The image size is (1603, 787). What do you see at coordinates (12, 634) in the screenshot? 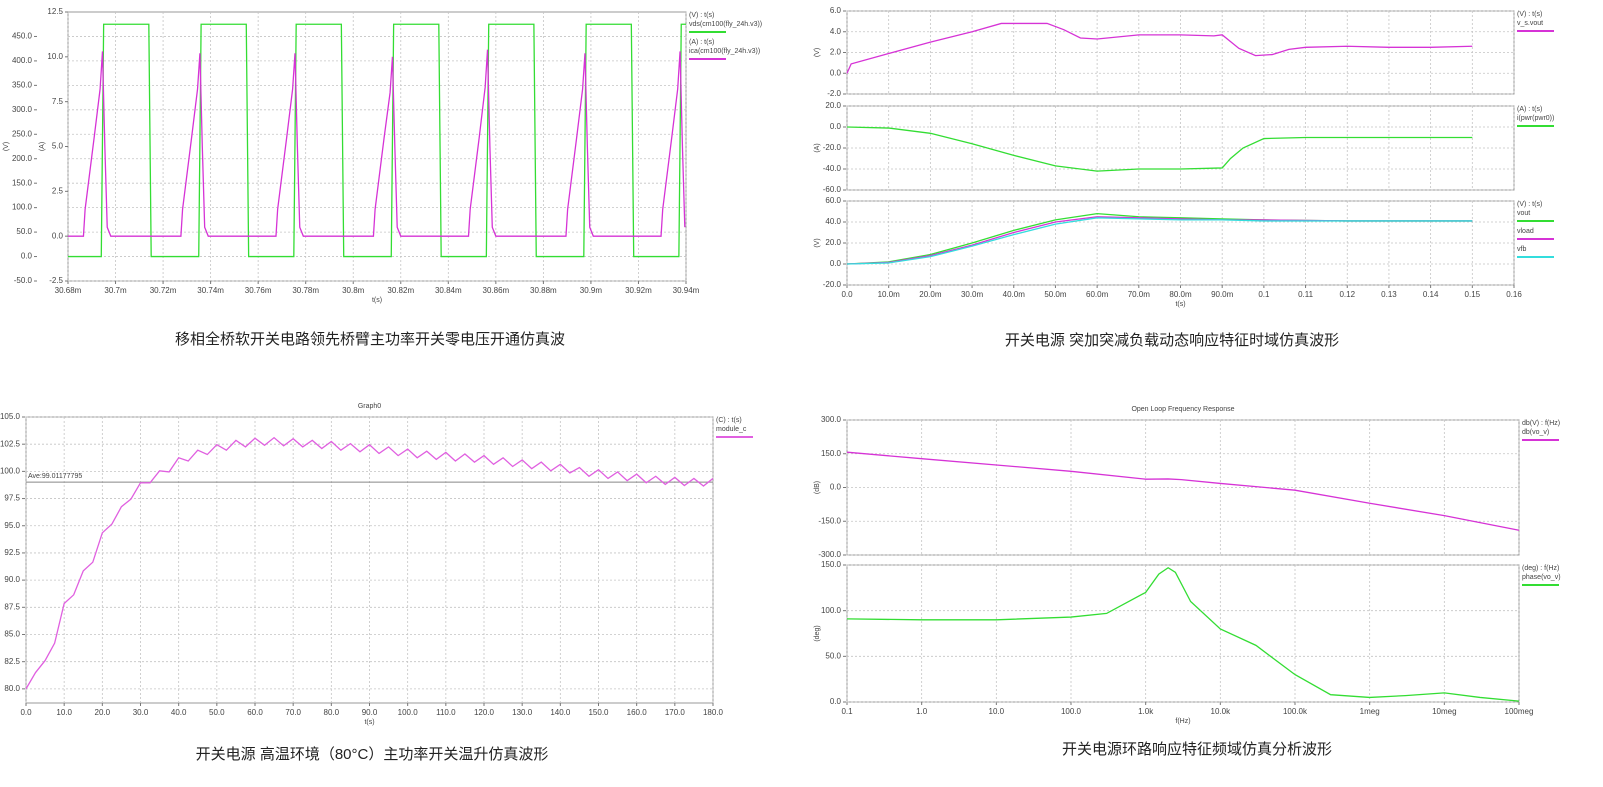
I see `y-tick-label: 85.0` at bounding box center [12, 634].